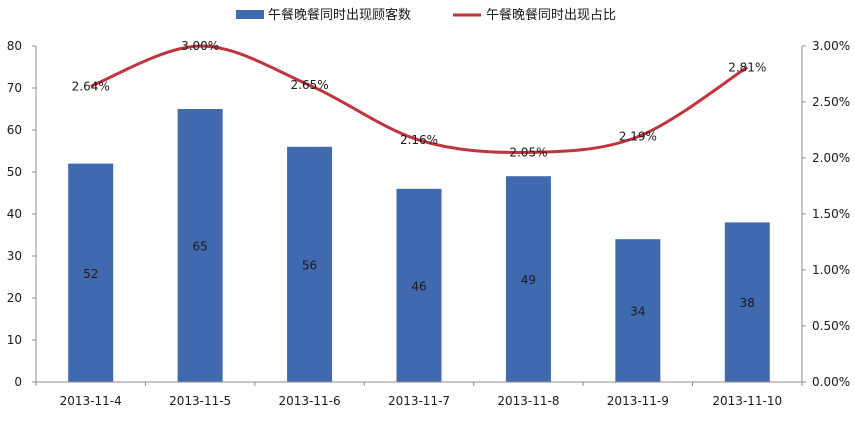  Describe the element at coordinates (14, 298) in the screenshot. I see `y-left-tick-label: 20` at that location.